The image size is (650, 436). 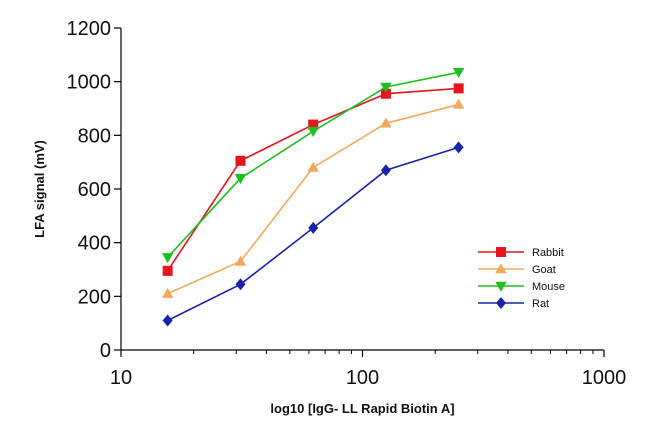 What do you see at coordinates (548, 253) in the screenshot?
I see `legend-label-rabbit: Rabbit` at bounding box center [548, 253].